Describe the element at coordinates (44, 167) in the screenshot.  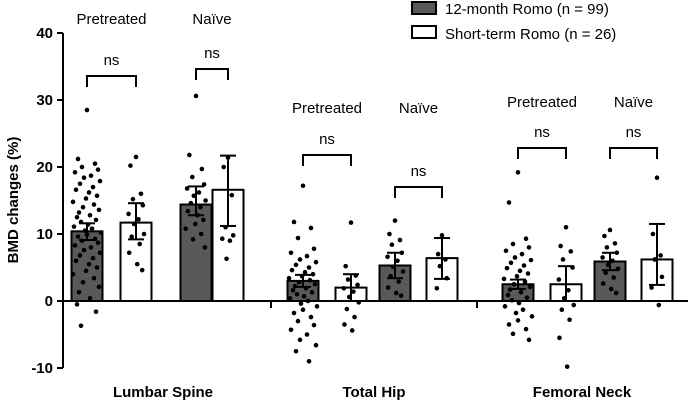
I see `y-tick-label: 20` at that location.